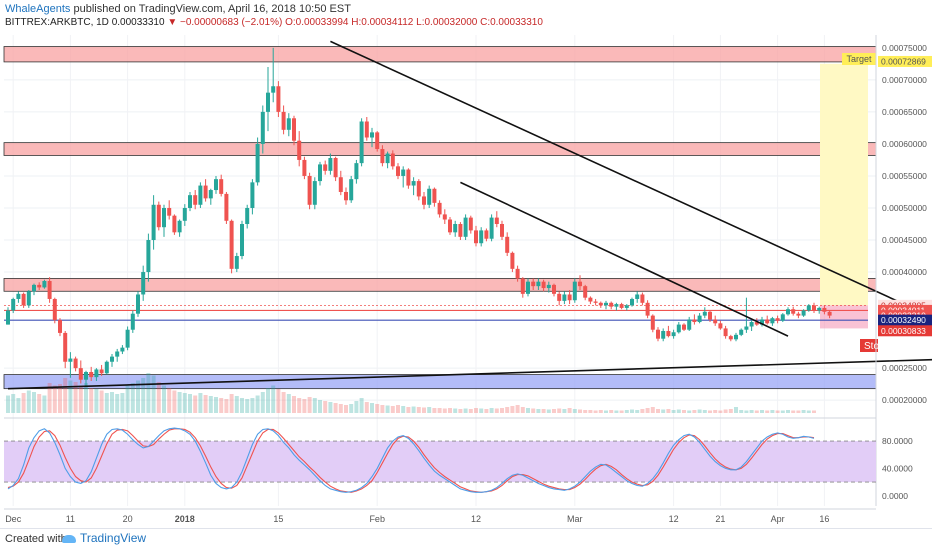 The height and width of the screenshot is (551, 932). What do you see at coordinates (824, 519) in the screenshot?
I see `time-axis-tick: 16` at bounding box center [824, 519].